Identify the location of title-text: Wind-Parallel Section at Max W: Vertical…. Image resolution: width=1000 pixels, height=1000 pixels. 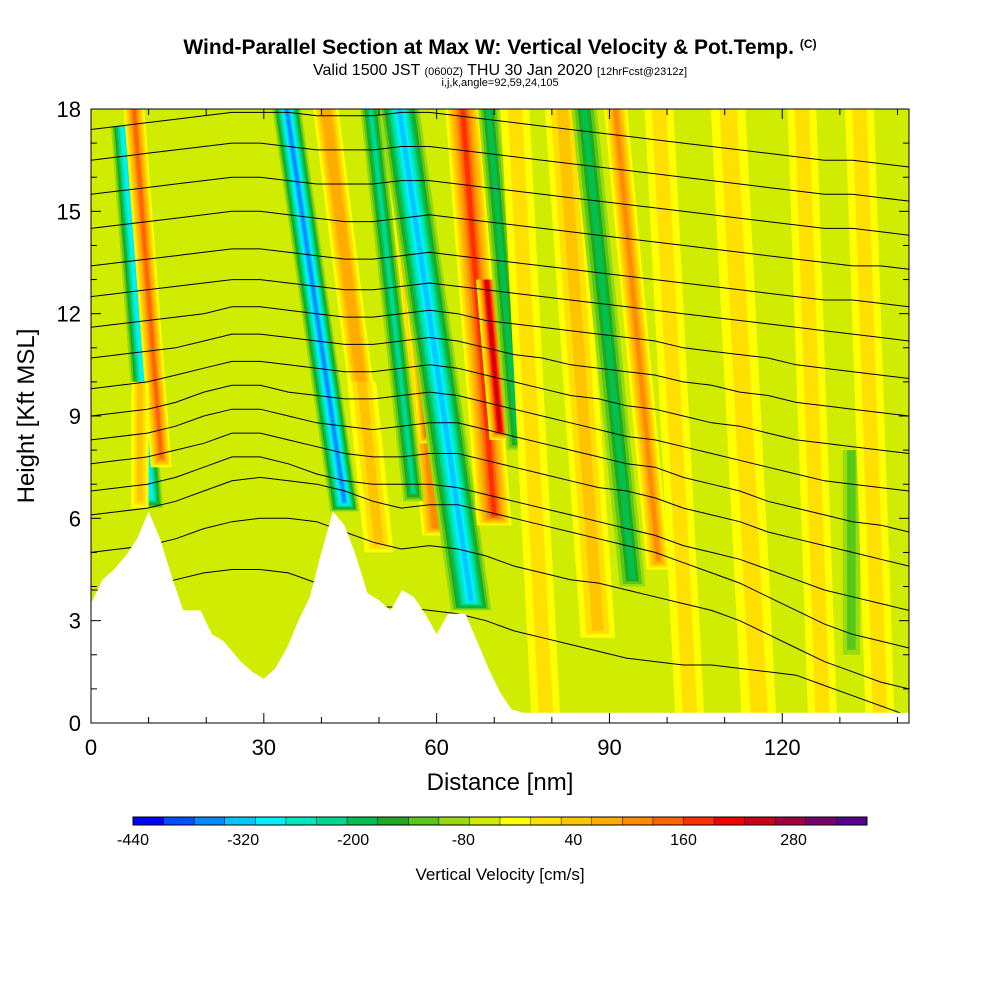
(488, 47).